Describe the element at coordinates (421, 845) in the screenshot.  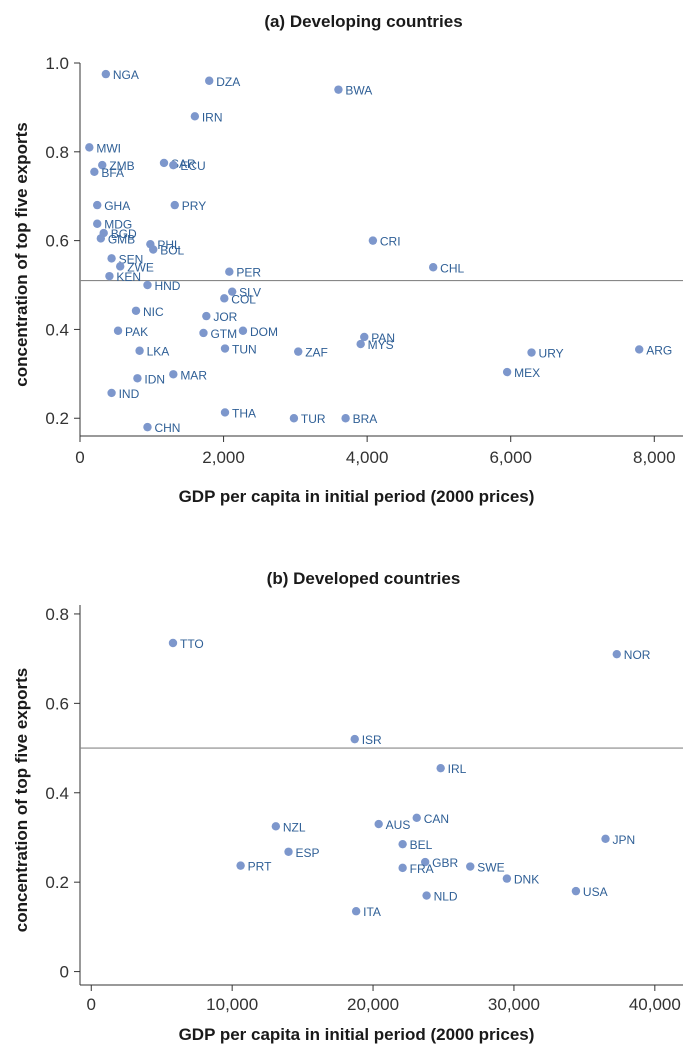
I see `point-label-bel: BEL` at that location.